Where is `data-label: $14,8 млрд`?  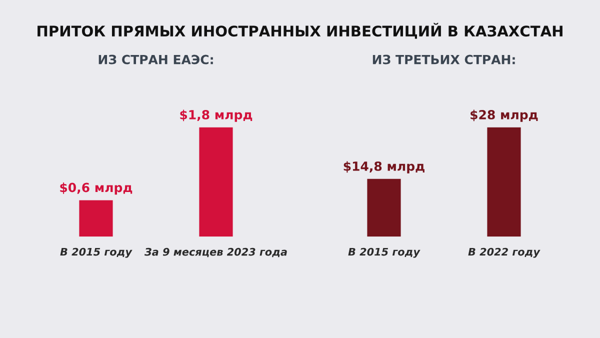 data-label: $14,8 млрд is located at coordinates (384, 167).